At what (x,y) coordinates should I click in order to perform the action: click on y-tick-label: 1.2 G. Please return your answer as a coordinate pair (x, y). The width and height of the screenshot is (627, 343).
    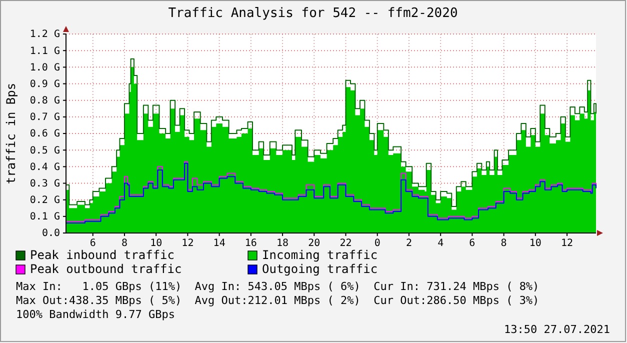
    Looking at the image, I should click on (45, 34).